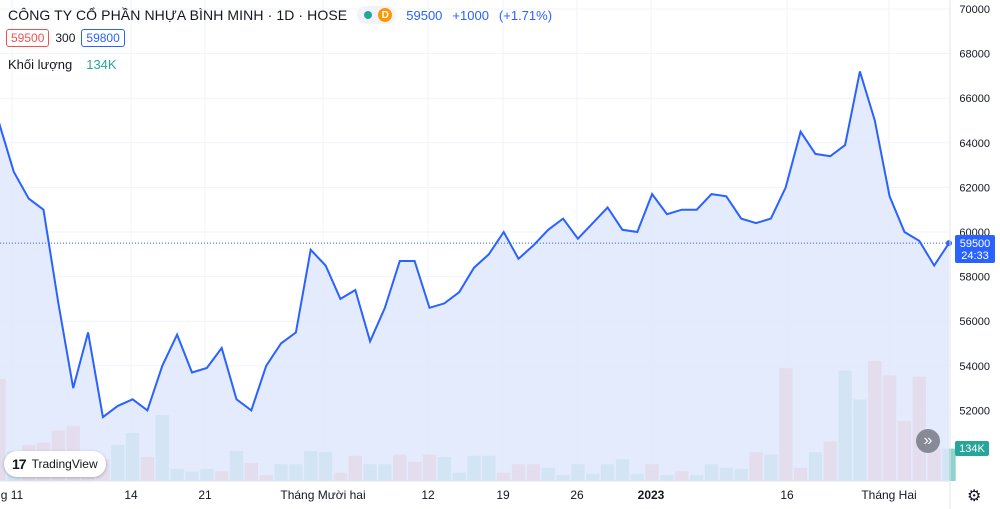  Describe the element at coordinates (205, 495) in the screenshot. I see `x-tick-label: 21` at that location.